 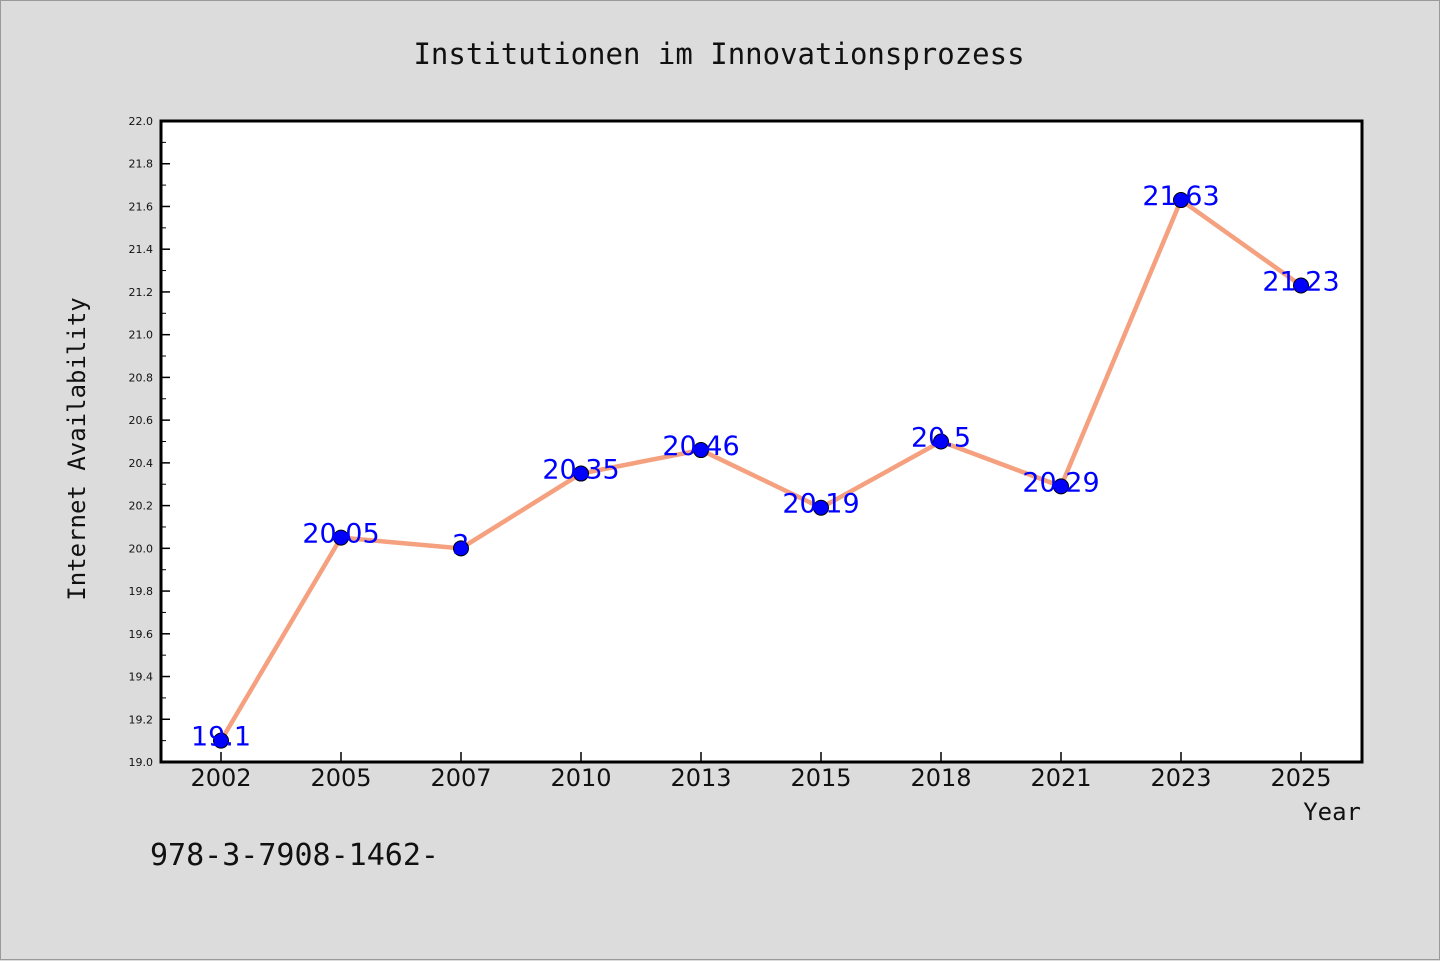 What do you see at coordinates (294, 855) in the screenshot?
I see `footer-isbn-text: 978-3-7908-1462-` at bounding box center [294, 855].